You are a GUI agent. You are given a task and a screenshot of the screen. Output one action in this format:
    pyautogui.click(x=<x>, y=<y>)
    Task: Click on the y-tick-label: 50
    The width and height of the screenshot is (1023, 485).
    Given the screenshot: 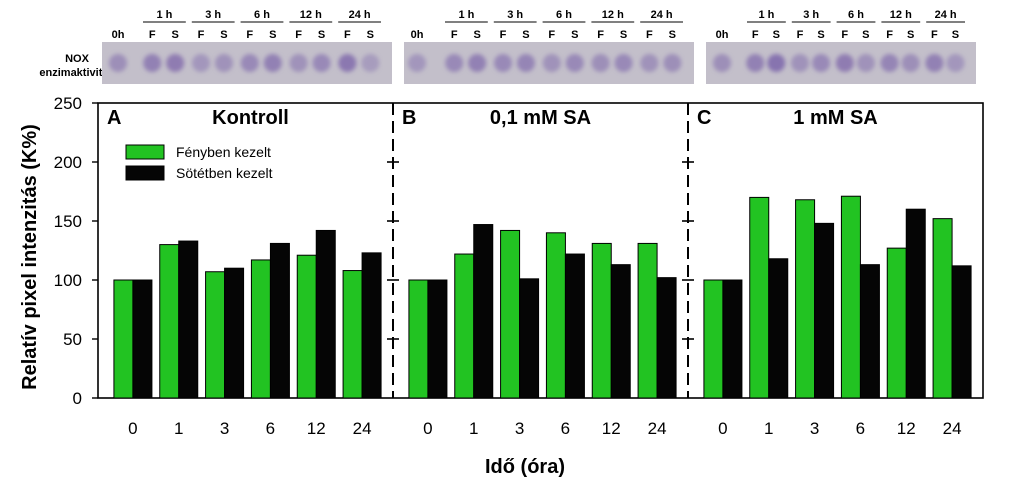 What is the action you would take?
    pyautogui.click(x=72, y=339)
    